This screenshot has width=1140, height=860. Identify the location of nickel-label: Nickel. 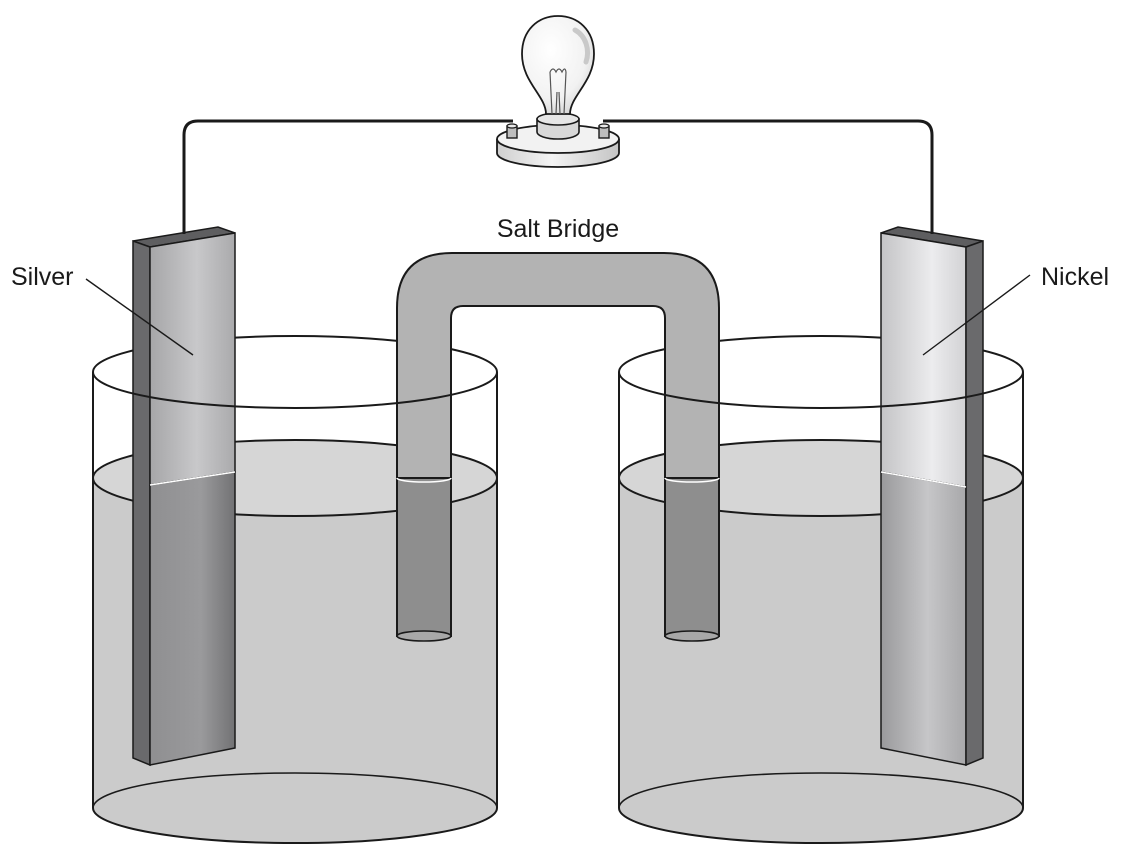
(1075, 277).